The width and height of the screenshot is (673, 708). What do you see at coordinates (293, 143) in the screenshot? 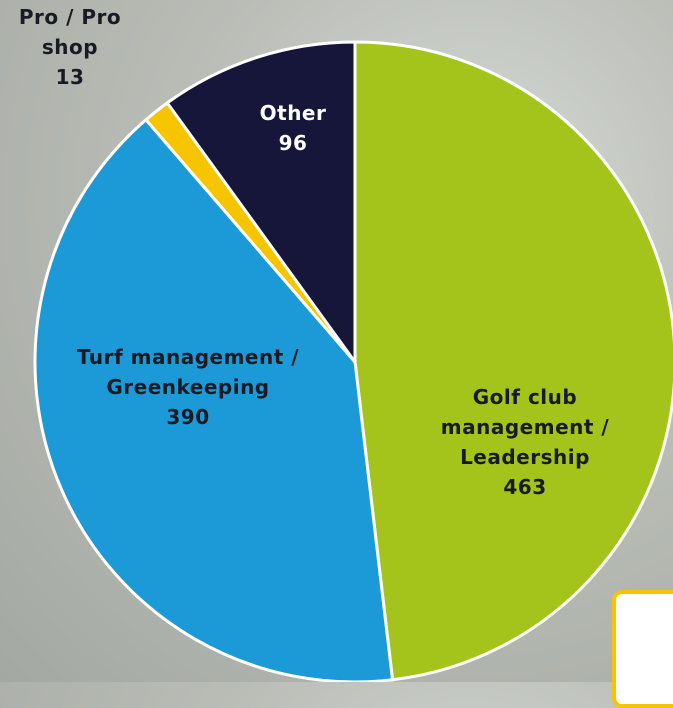
I see `value-label: 96` at bounding box center [293, 143].